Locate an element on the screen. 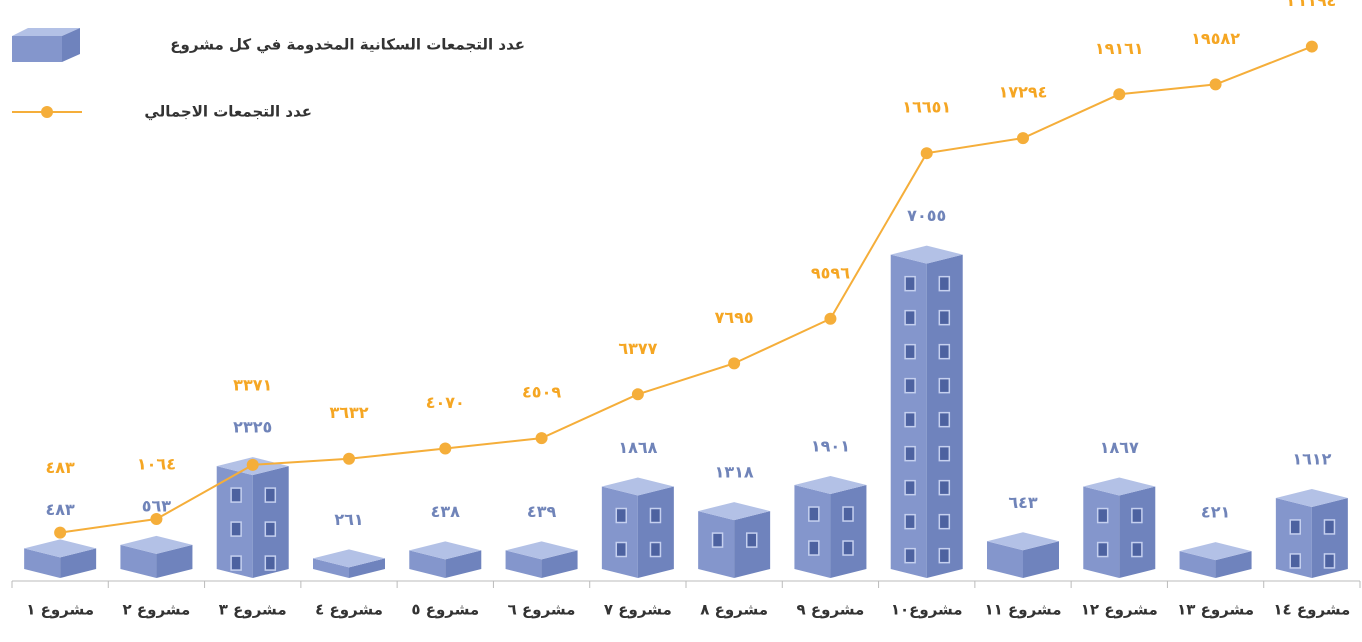 Image resolution: width=1362 pixels, height=642 pixels. legend-top is located at coordinates (46, 32).